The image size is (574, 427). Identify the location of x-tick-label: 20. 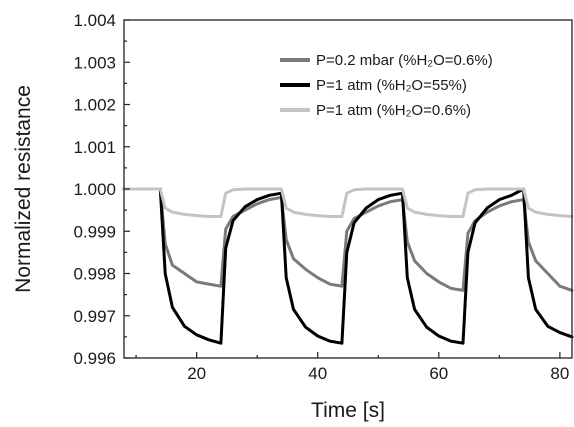
(196, 373).